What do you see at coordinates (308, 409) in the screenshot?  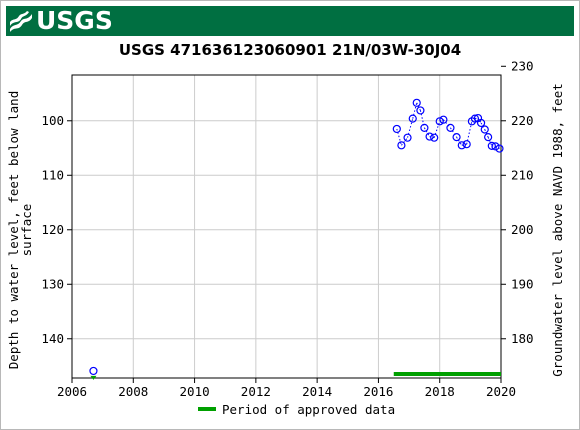 I see `legend-label: Period of approved data` at bounding box center [308, 409].